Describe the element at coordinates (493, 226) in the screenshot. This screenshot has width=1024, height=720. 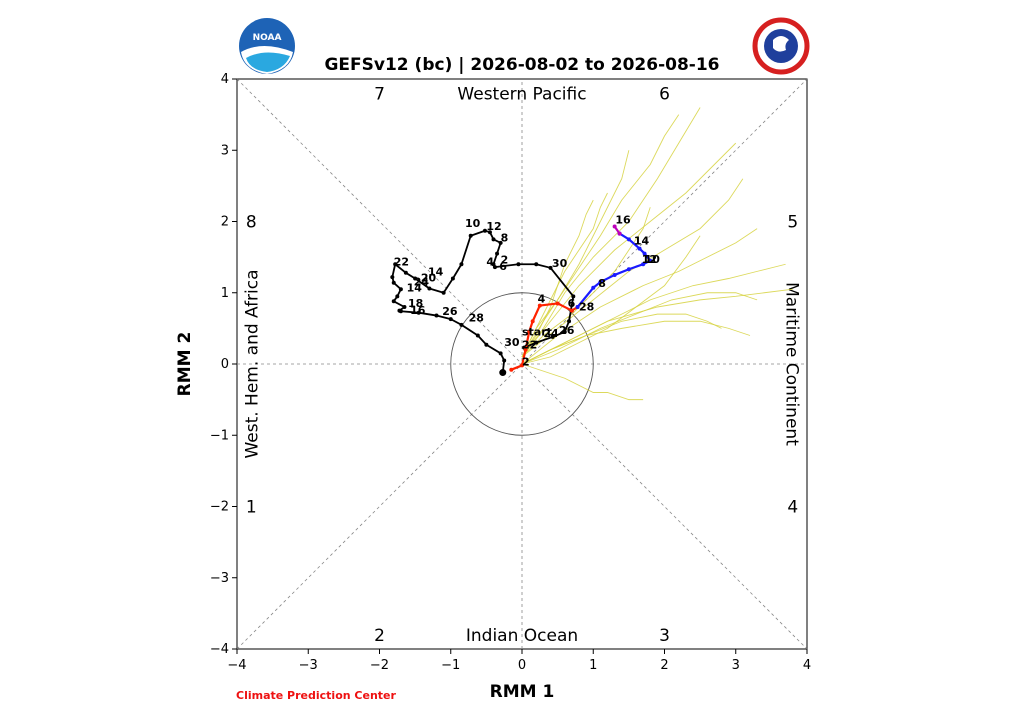
I see `day-label: 12` at that location.